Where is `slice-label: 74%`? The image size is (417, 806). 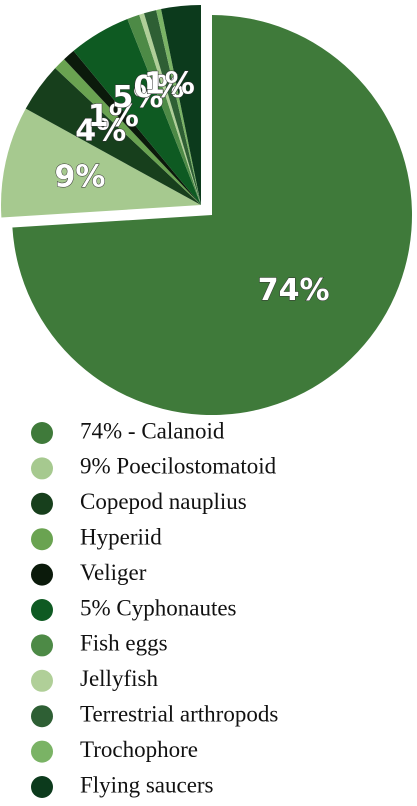 slice-label: 74% is located at coordinates (294, 290).